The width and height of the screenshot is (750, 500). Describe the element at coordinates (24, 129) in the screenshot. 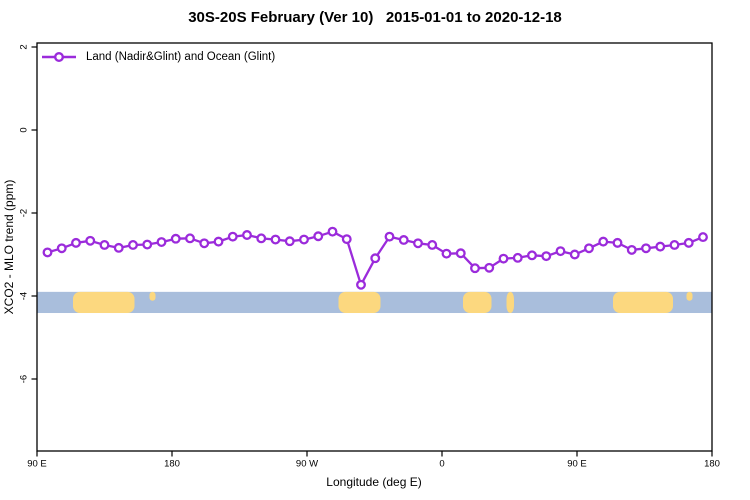

I see `y-tick-label: 0` at that location.